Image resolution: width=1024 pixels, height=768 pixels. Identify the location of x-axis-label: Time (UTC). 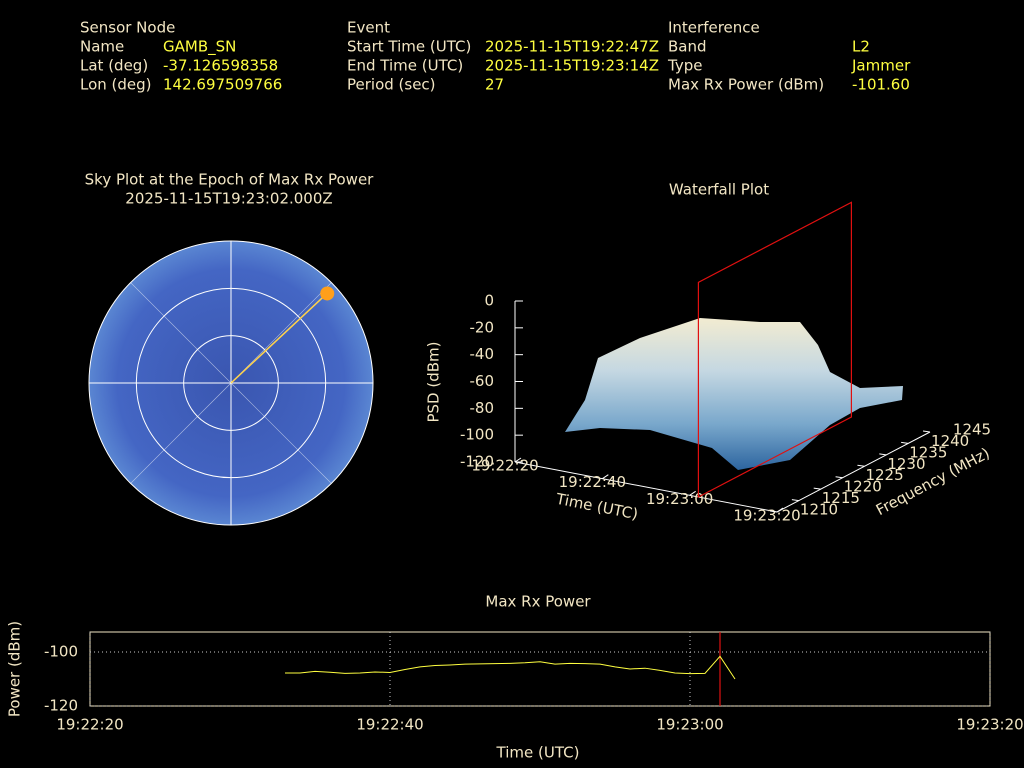
(538, 753).